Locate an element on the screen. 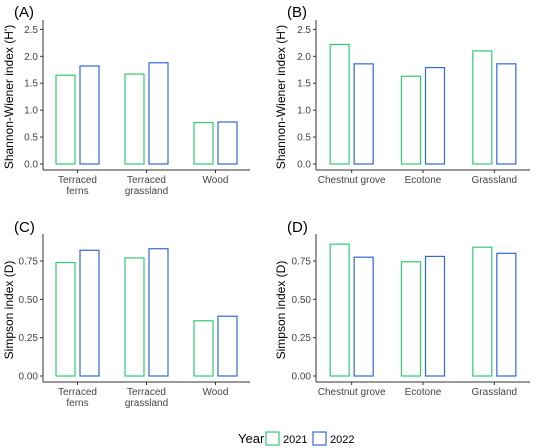  legend-title: Year is located at coordinates (251, 438).